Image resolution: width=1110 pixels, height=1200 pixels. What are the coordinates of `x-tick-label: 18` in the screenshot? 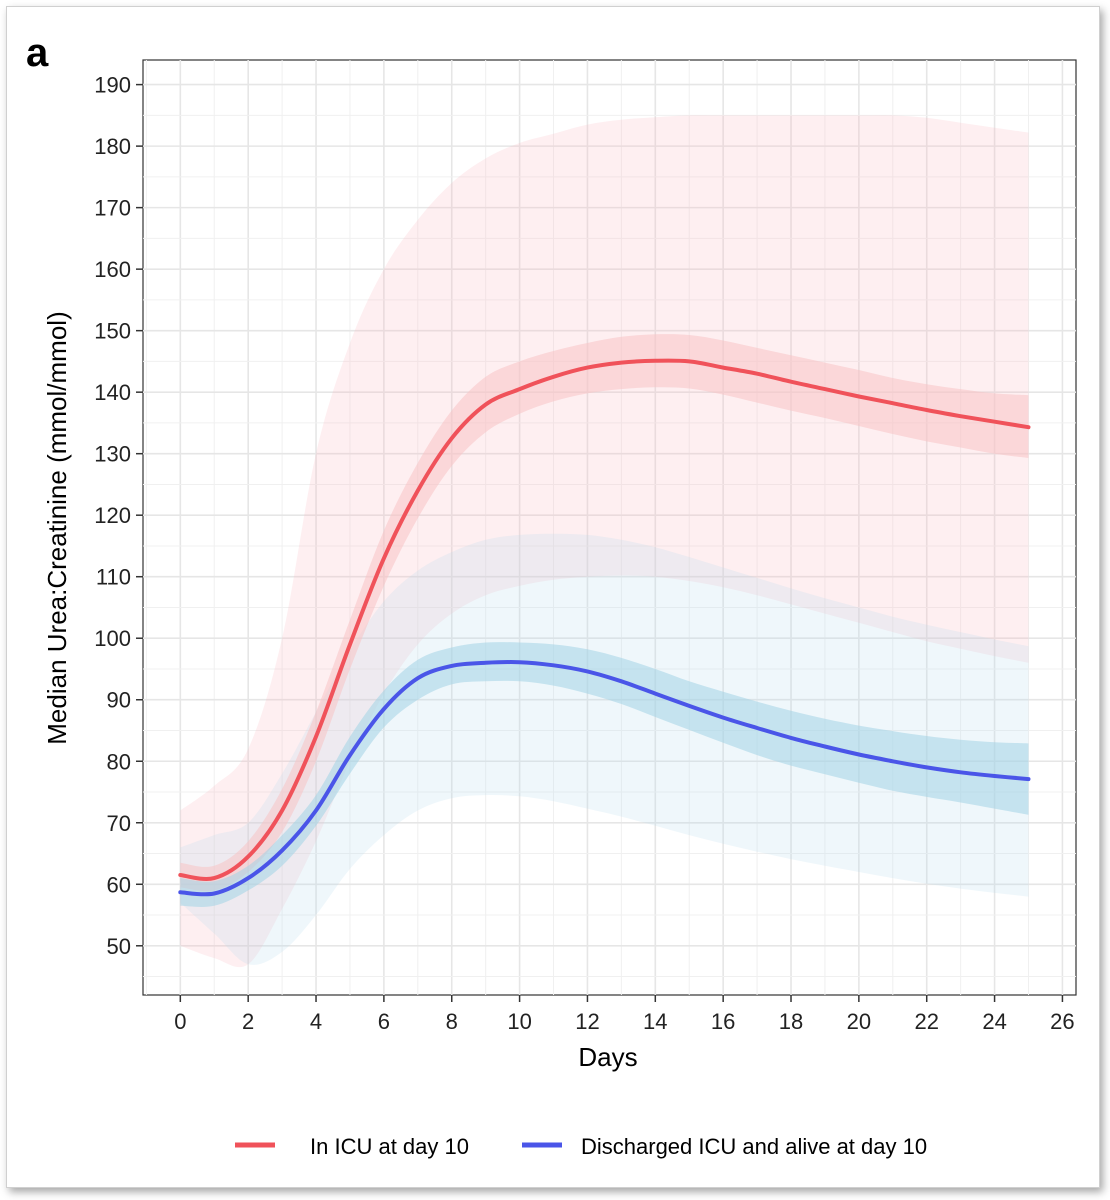 It's located at (791, 1021).